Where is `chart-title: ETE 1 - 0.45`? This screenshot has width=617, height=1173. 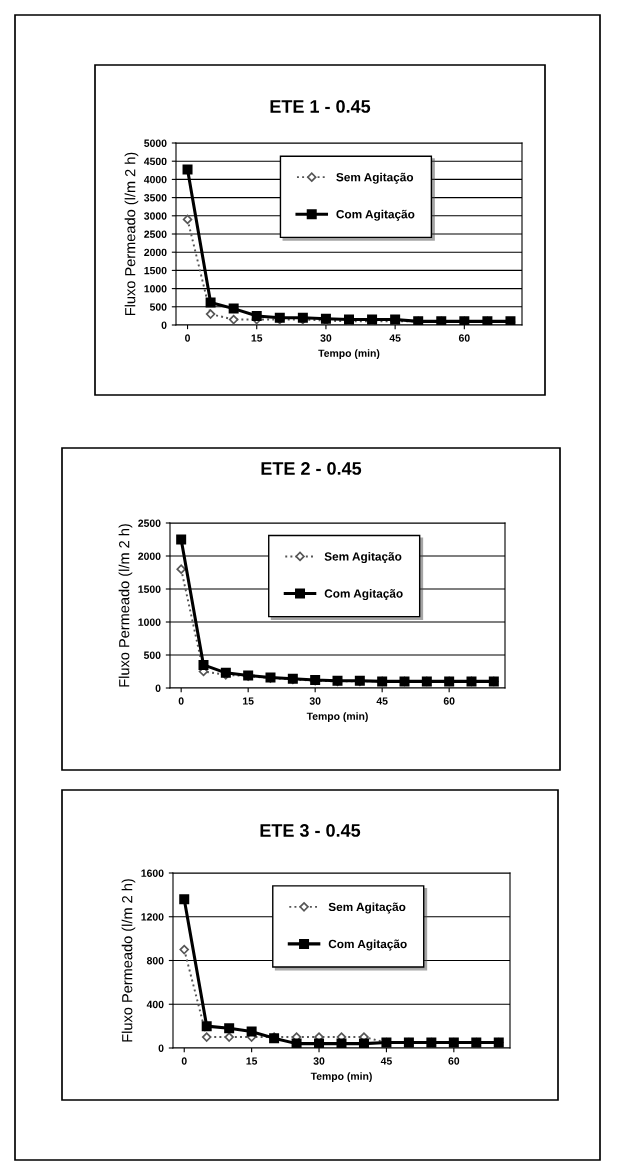 chart-title: ETE 1 - 0.45 is located at coordinates (320, 106).